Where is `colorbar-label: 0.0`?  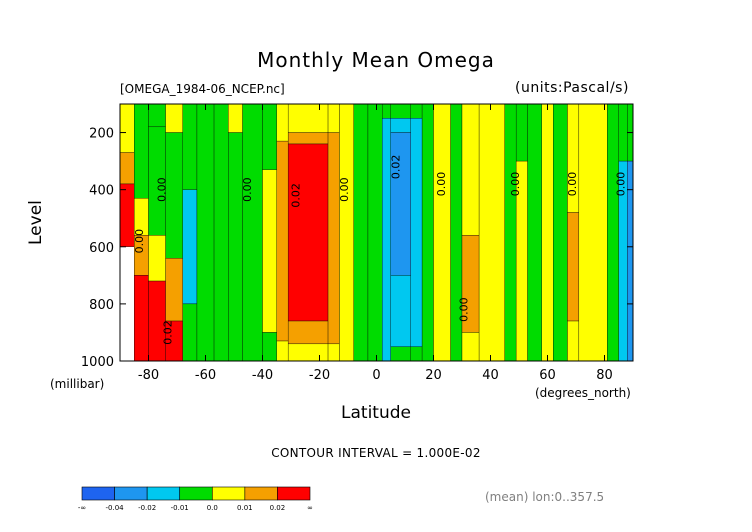
colorbar-label: 0.0 is located at coordinates (212, 508).